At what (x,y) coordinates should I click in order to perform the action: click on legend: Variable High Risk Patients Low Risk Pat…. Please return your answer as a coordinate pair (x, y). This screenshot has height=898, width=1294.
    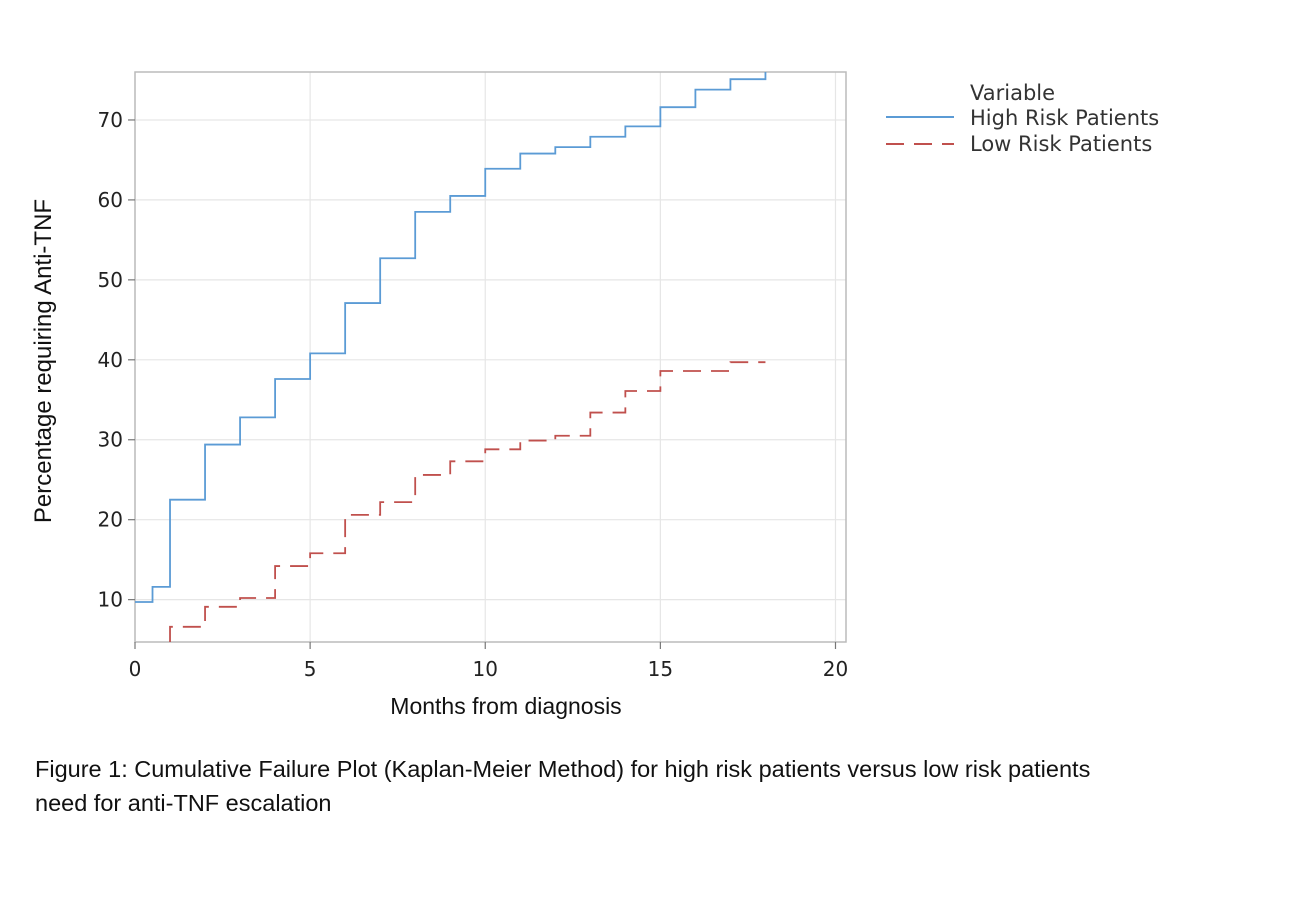
    Looking at the image, I should click on (1022, 118).